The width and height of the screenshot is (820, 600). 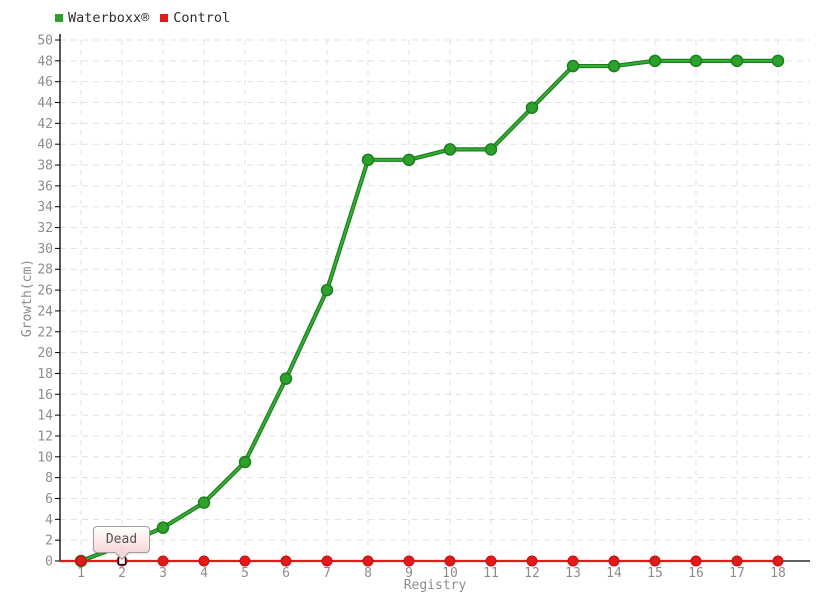 I want to click on x-tick-label: 17, so click(x=737, y=573).